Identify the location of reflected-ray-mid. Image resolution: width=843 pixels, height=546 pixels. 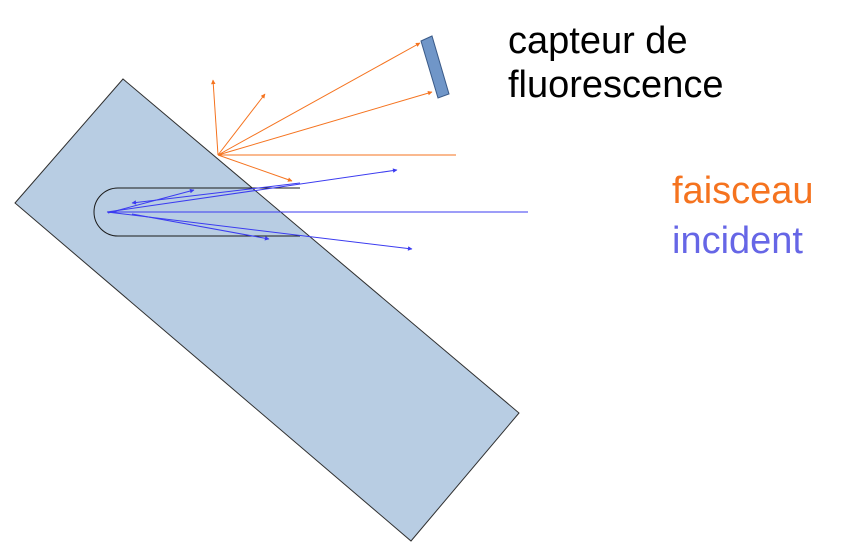
(151, 201).